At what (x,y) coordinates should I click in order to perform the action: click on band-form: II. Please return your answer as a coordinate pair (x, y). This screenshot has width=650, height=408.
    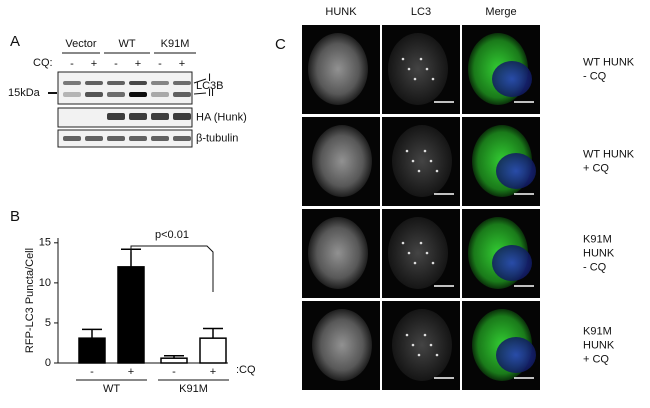
    Looking at the image, I should click on (211, 93).